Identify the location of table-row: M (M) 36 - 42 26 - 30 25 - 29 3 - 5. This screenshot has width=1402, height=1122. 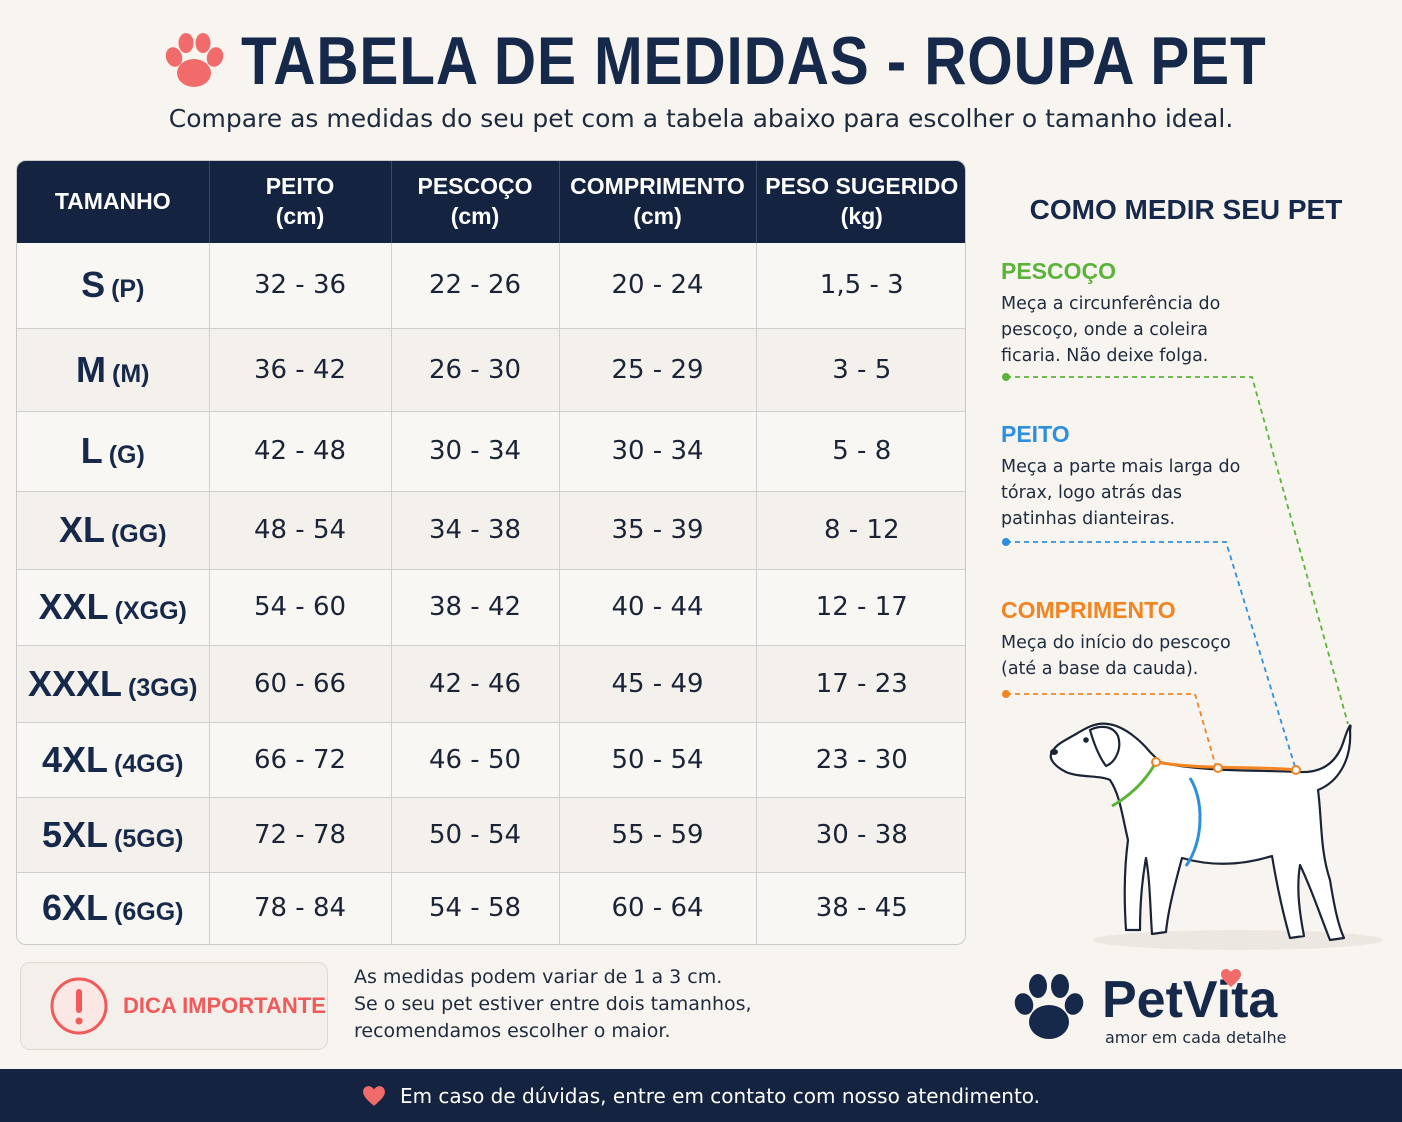
(491, 370).